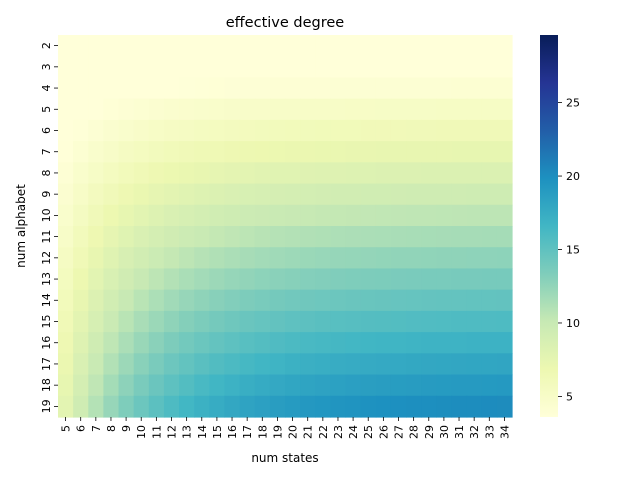 The image size is (640, 480). What do you see at coordinates (285, 23) in the screenshot?
I see `chart-title: effective degree` at bounding box center [285, 23].